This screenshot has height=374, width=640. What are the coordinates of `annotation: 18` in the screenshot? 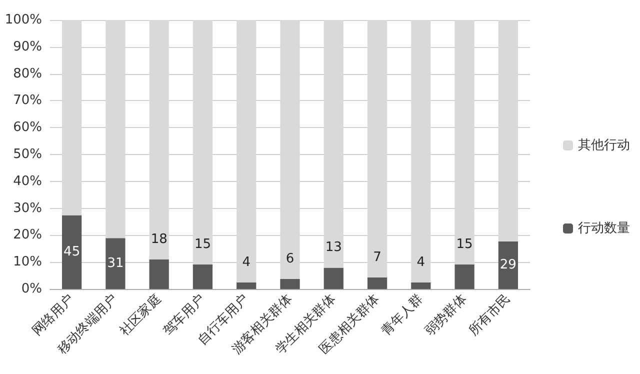 It's located at (159, 239).